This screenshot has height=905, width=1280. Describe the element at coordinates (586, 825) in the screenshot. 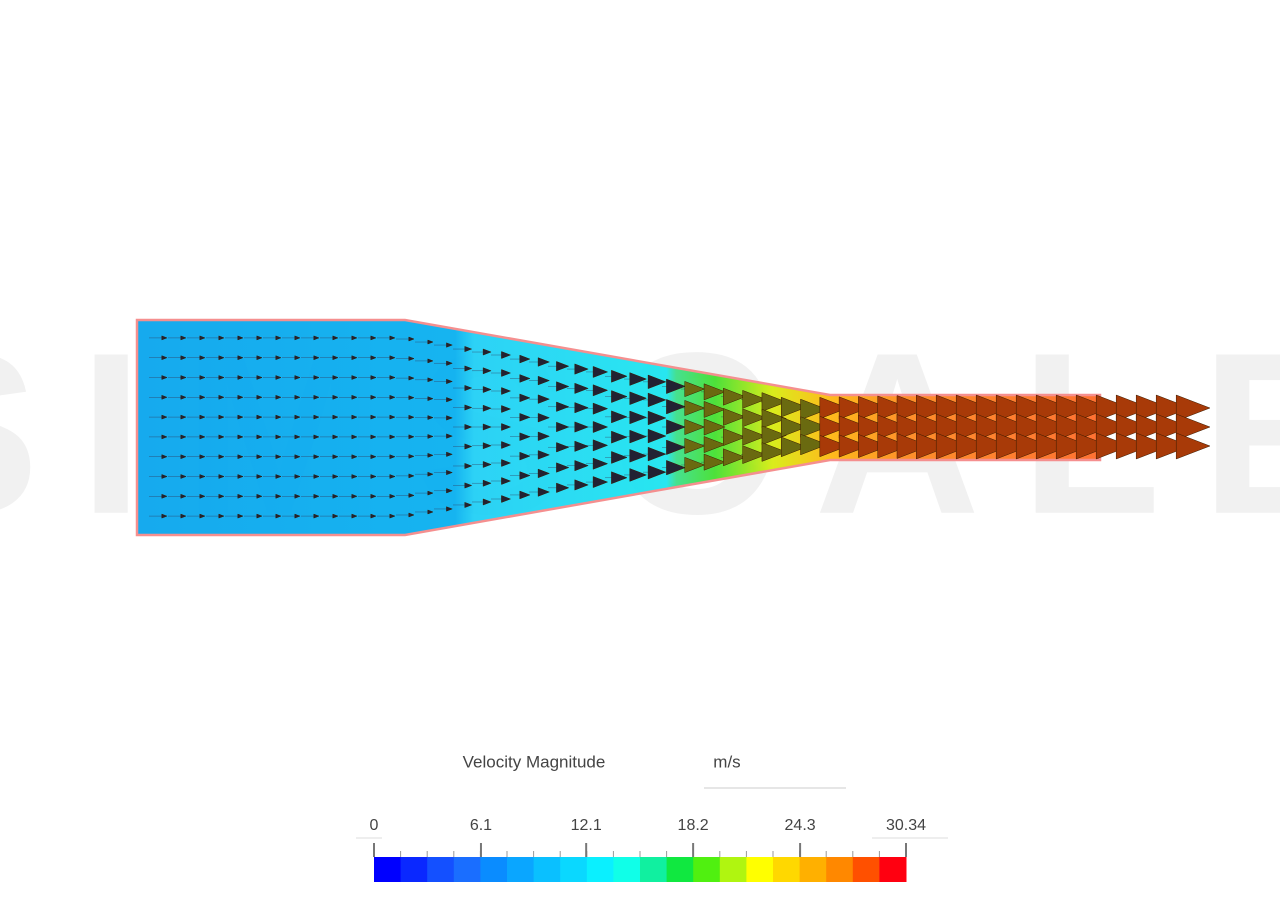

I see `colorbar-tick-label: 12.1` at that location.